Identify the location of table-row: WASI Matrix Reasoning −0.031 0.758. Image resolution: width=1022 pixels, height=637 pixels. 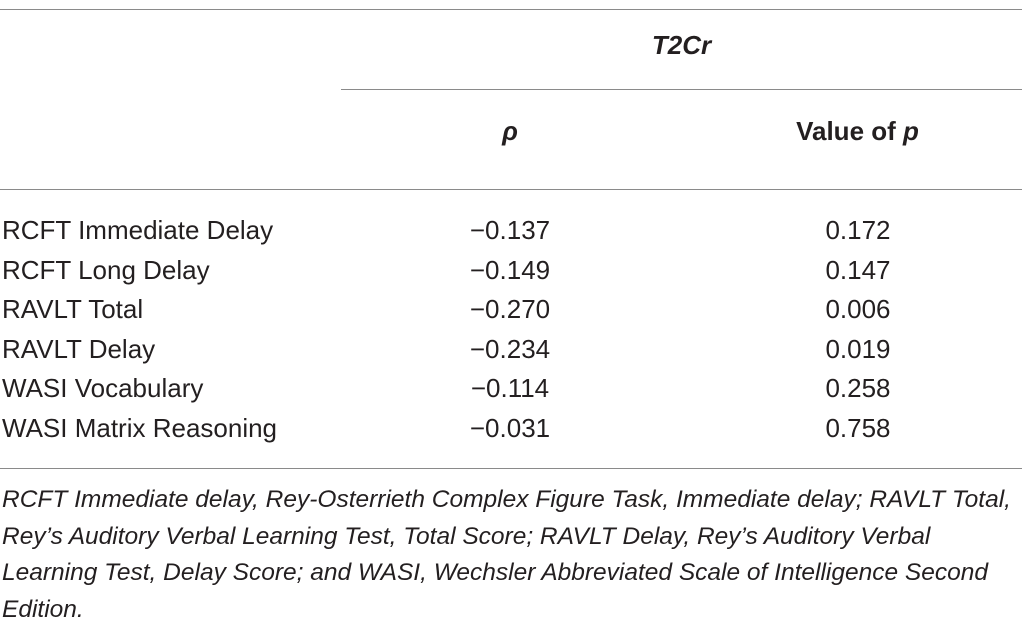
(511, 429).